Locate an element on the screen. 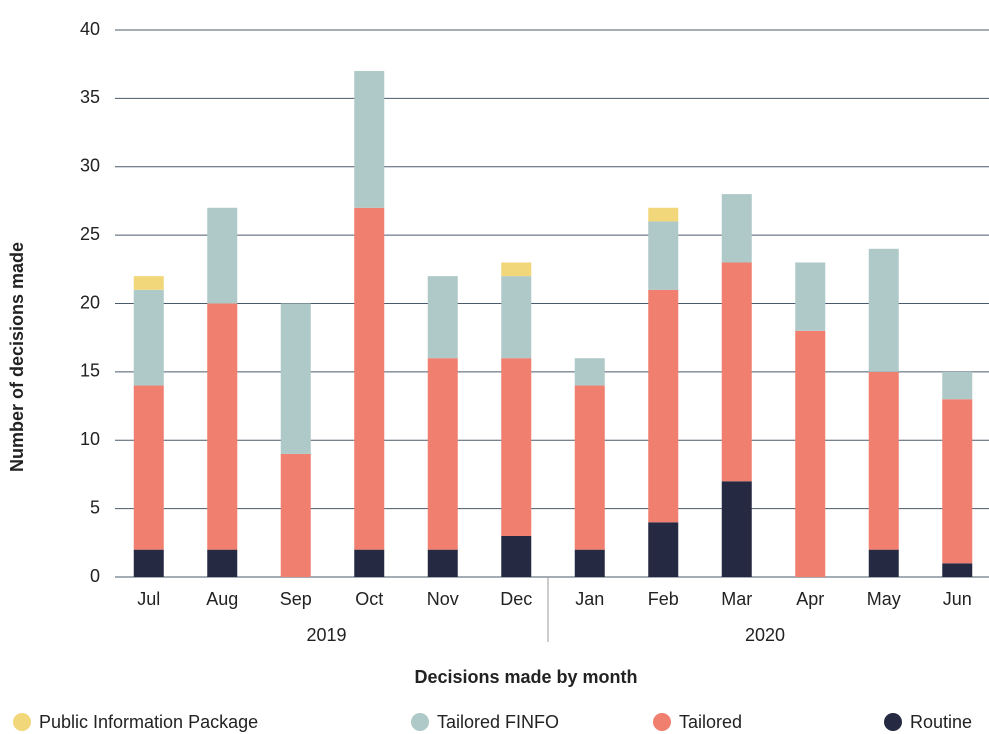 Image resolution: width=989 pixels, height=734 pixels. legend-label: Tailored FINFO is located at coordinates (498, 722).